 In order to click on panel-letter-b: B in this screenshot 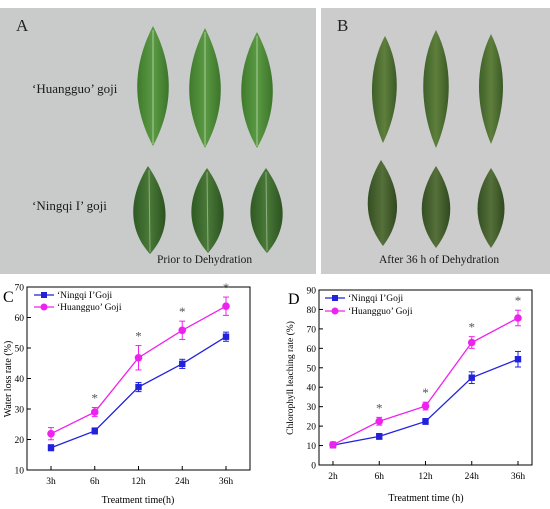, I will do `click(343, 25)`.